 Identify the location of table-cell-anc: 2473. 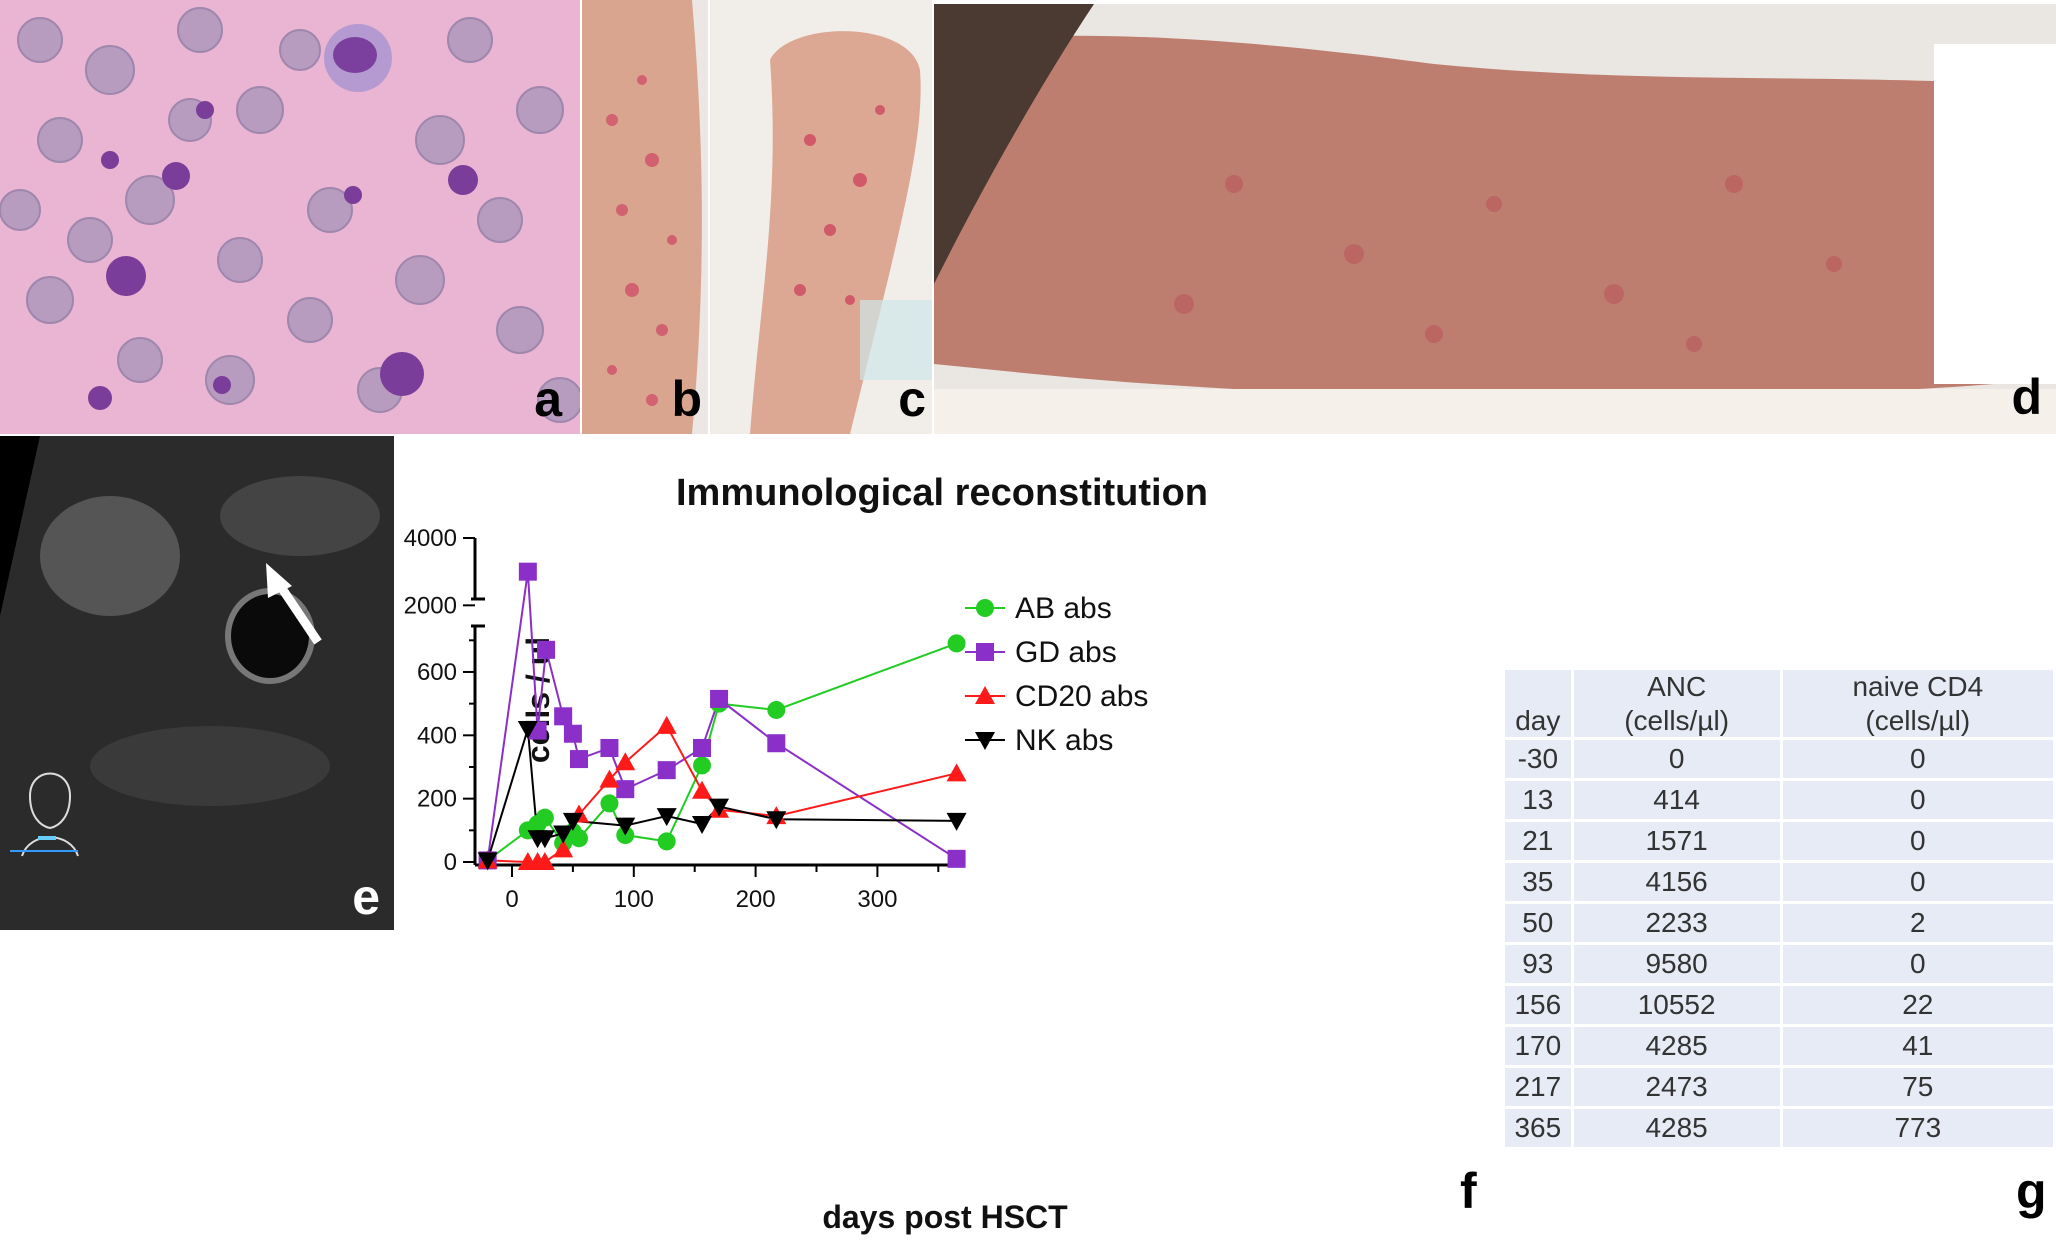
(1676, 1087).